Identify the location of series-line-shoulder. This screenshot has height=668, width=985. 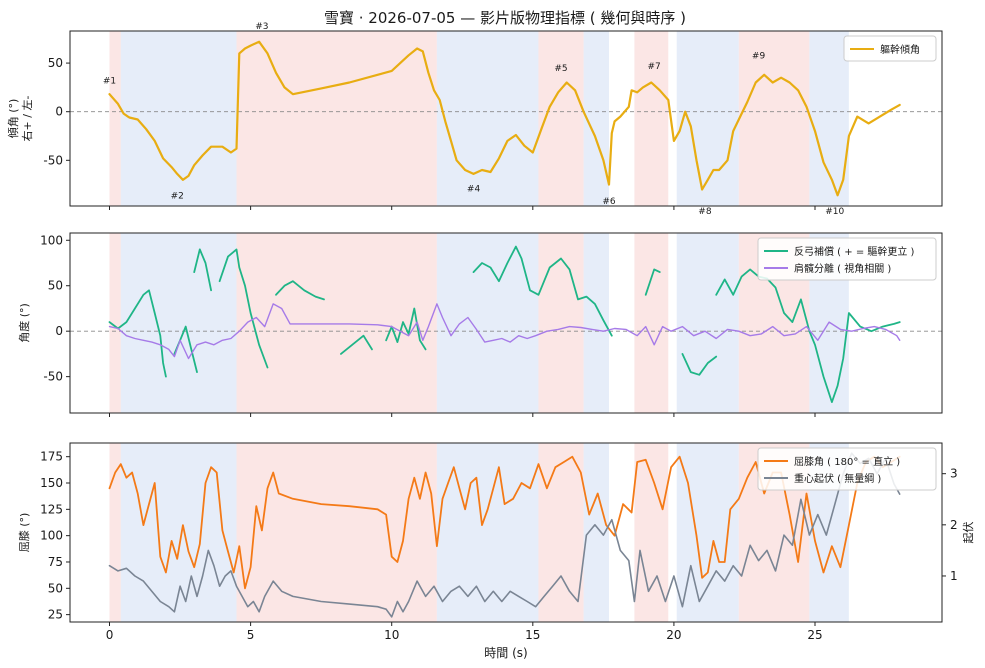
(504, 331).